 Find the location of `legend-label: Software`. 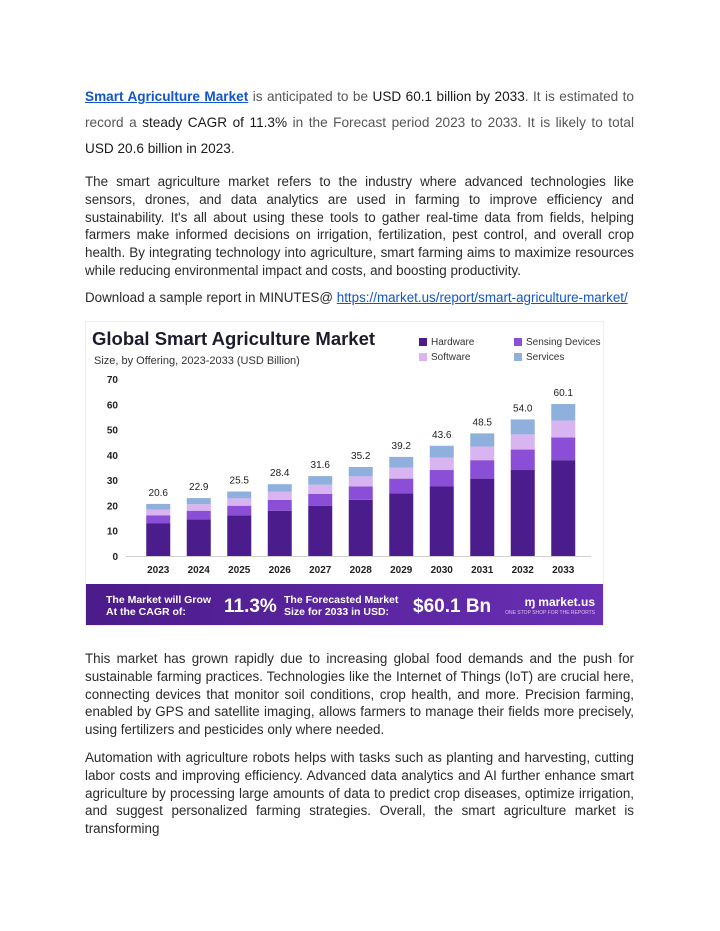

legend-label: Software is located at coordinates (451, 357).